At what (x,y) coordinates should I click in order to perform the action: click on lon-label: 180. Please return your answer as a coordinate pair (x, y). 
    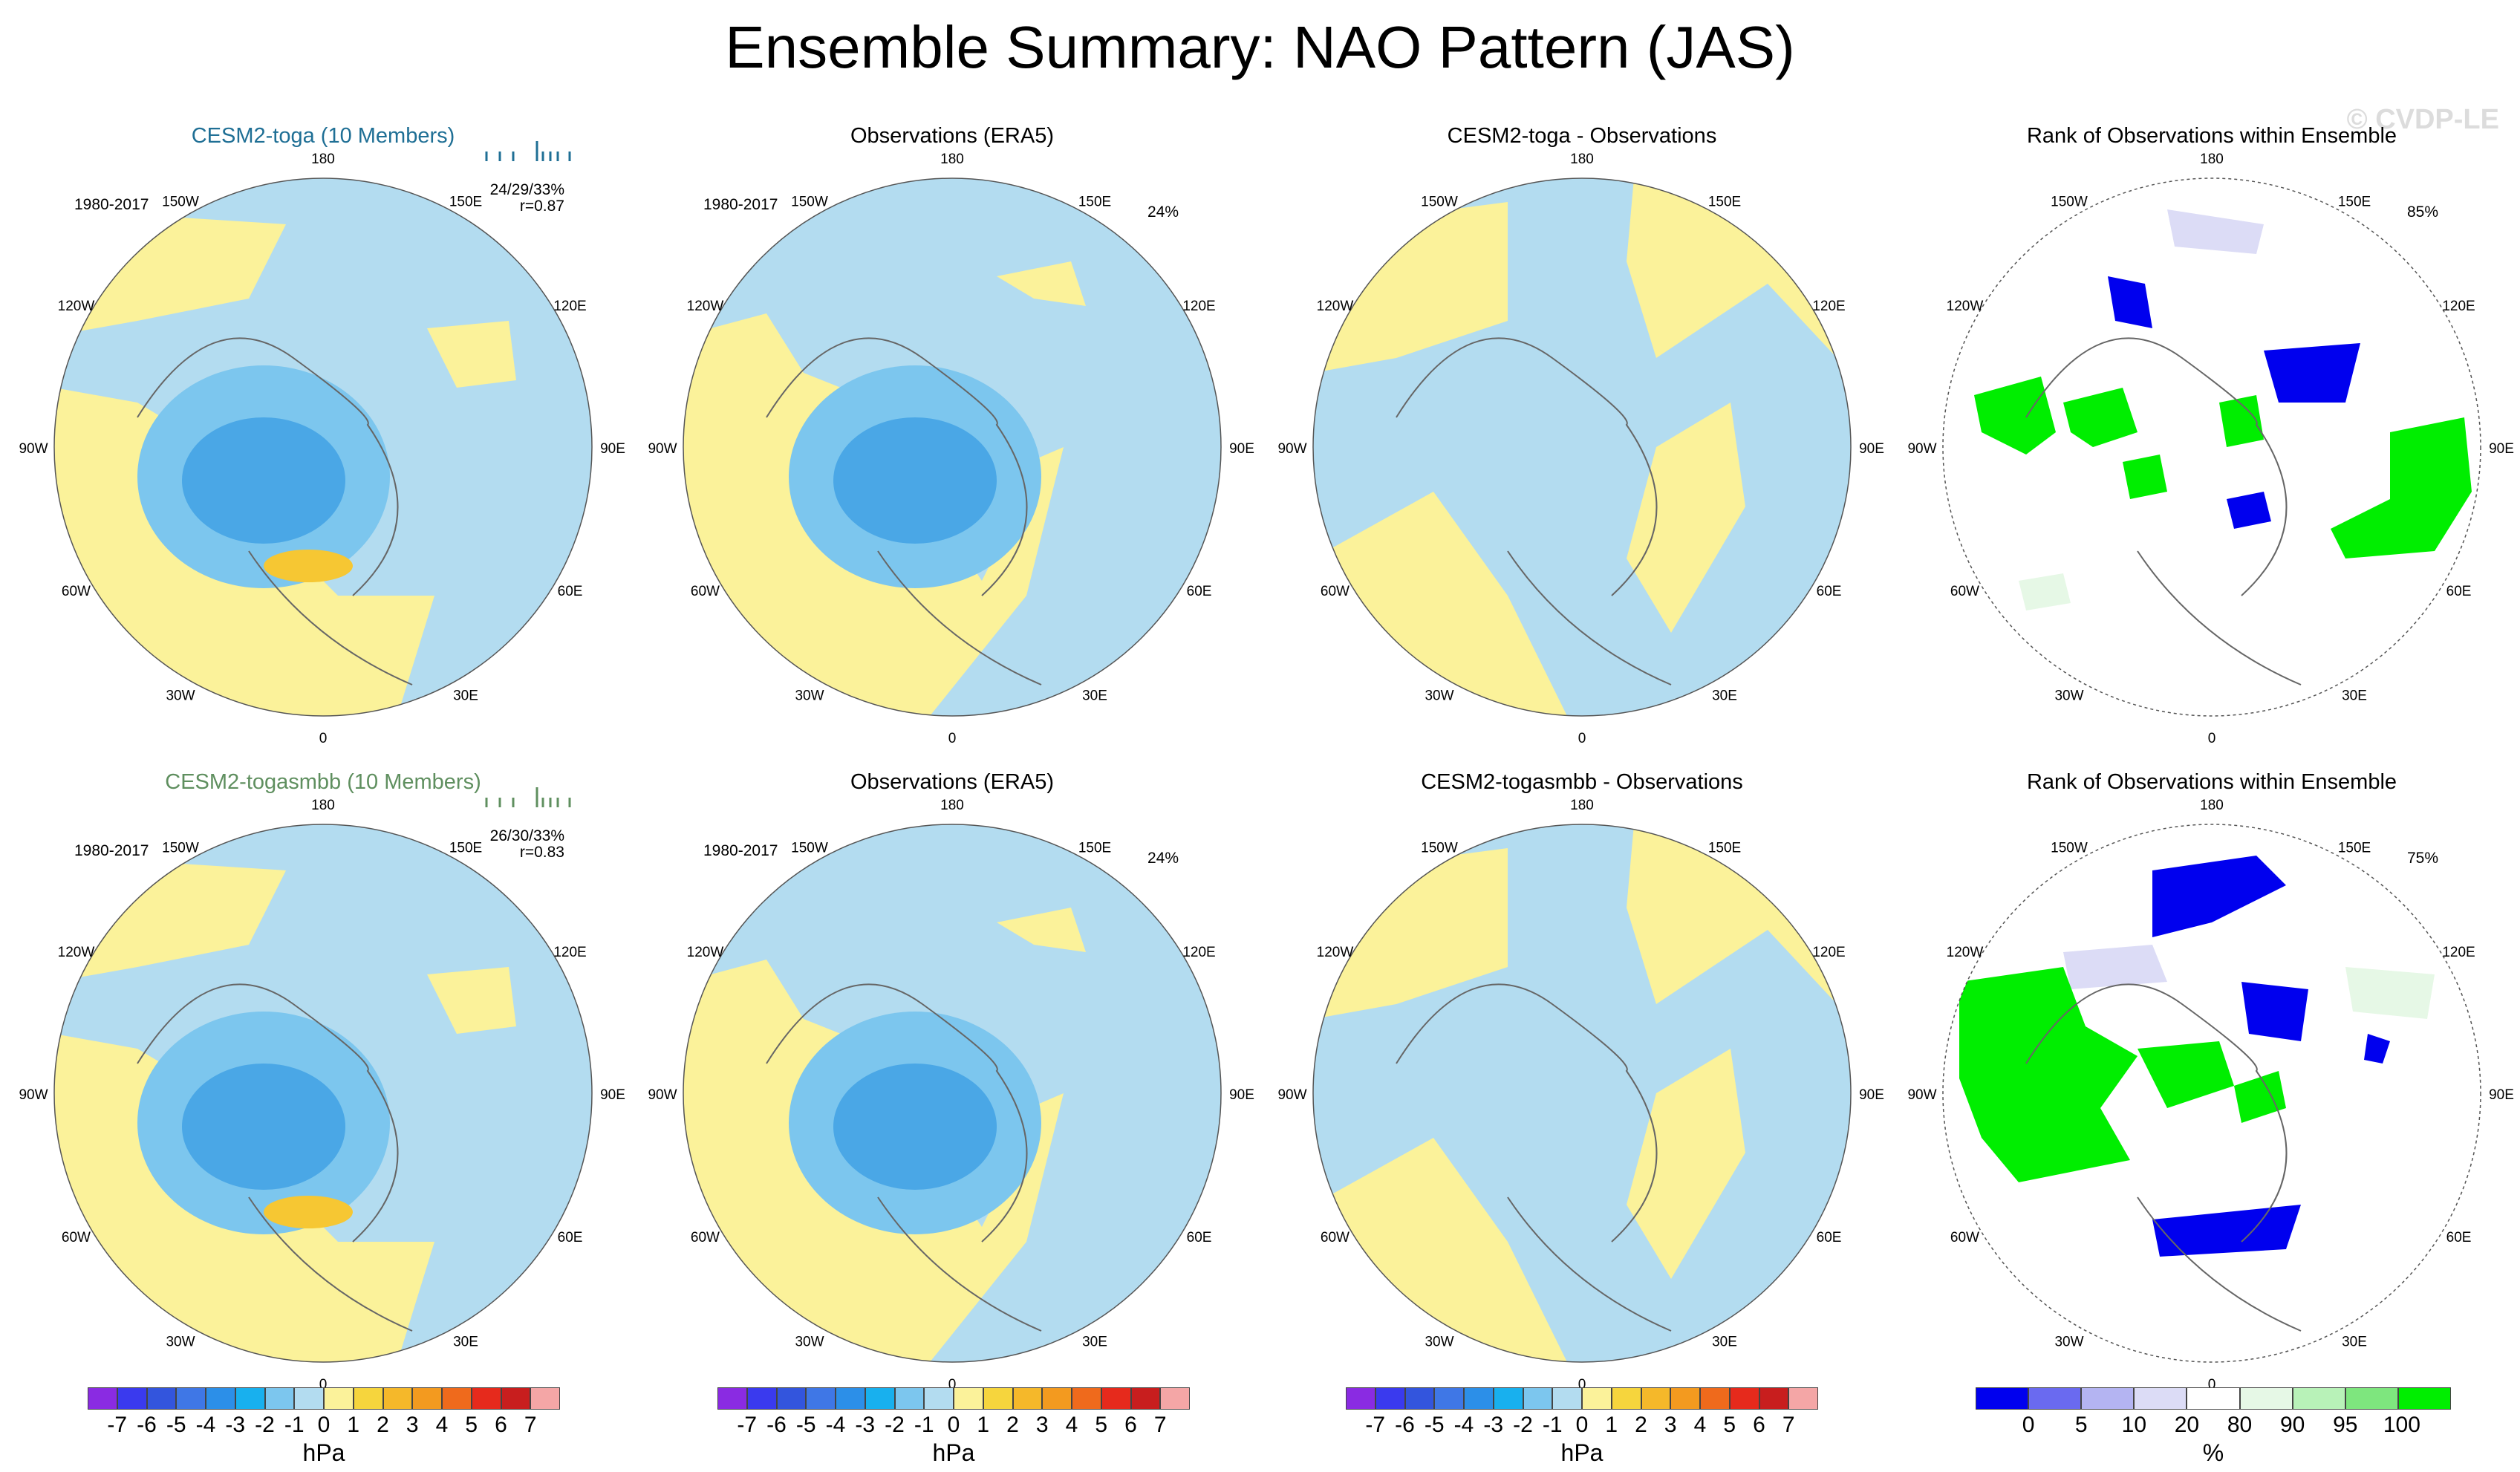
    Looking at the image, I should click on (952, 160).